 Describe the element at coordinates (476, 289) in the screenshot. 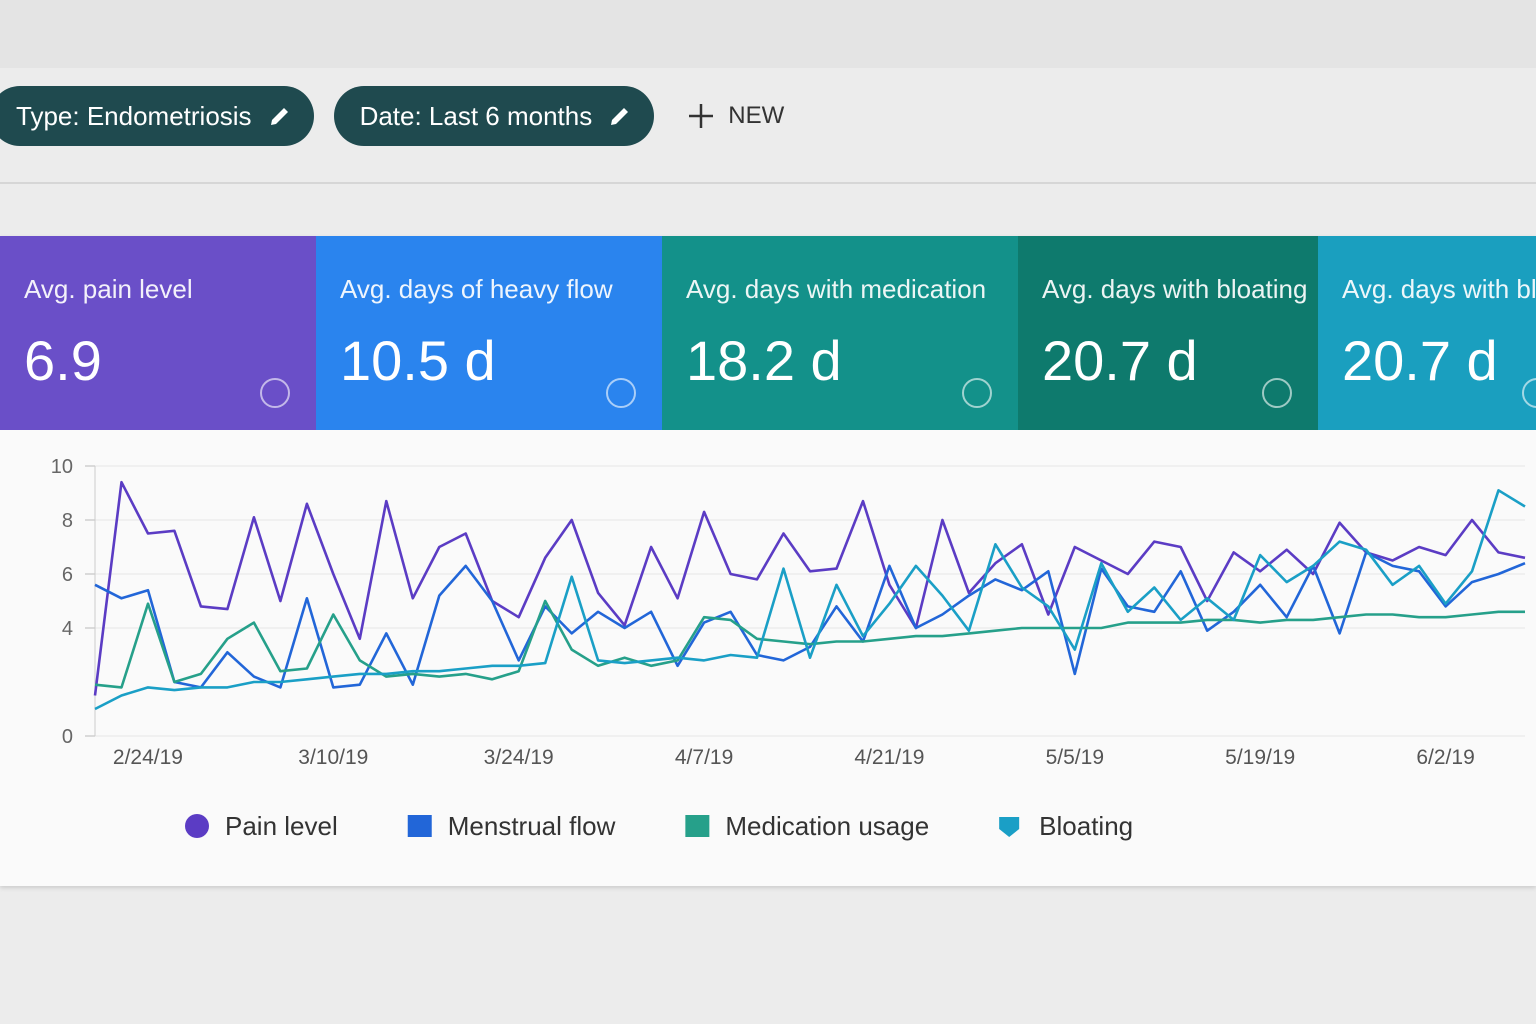

I see `card-label: Avg. days of heavy flow` at that location.